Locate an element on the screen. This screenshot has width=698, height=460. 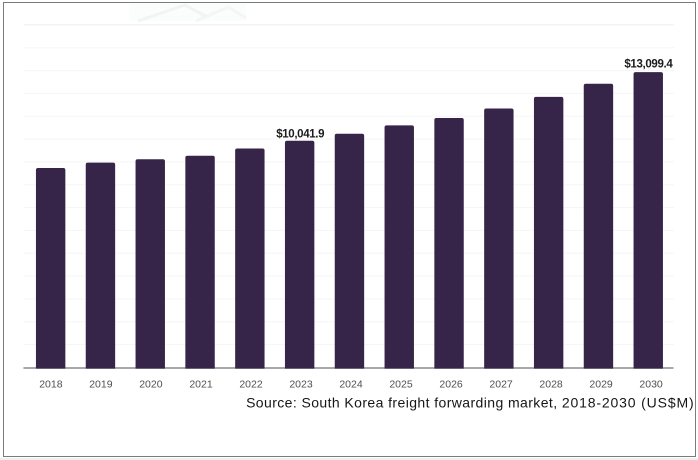
svg-text: 2024 is located at coordinates (351, 385).